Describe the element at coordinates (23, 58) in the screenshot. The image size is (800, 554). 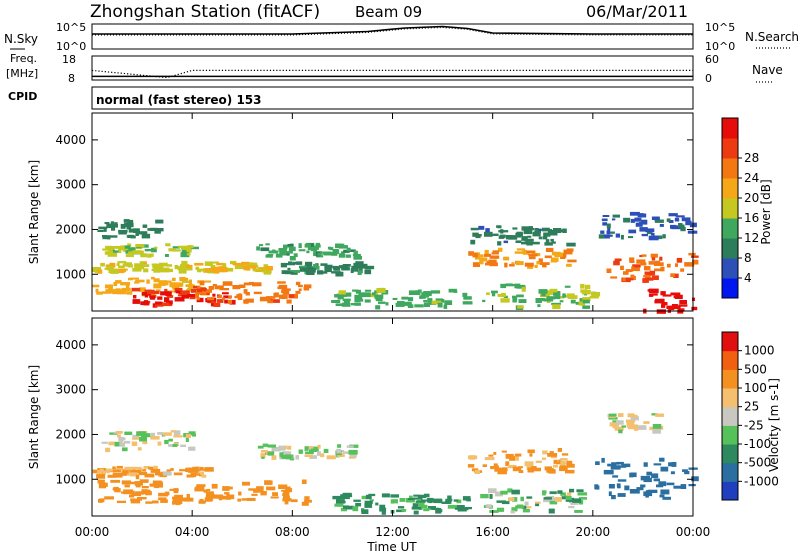
I see `freq-label-line1: Freq.` at that location.